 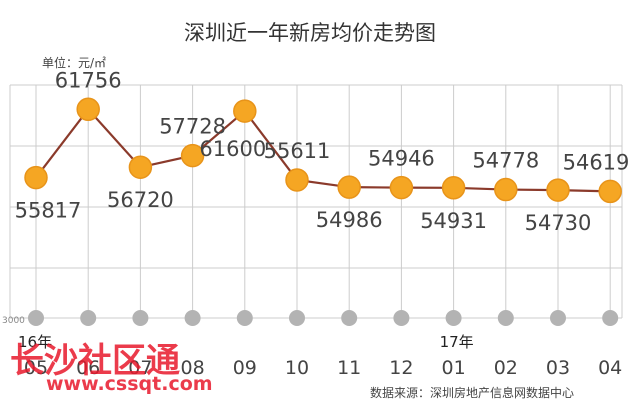 What do you see at coordinates (505, 161) in the screenshot?
I see `data-label: 54778` at bounding box center [505, 161].